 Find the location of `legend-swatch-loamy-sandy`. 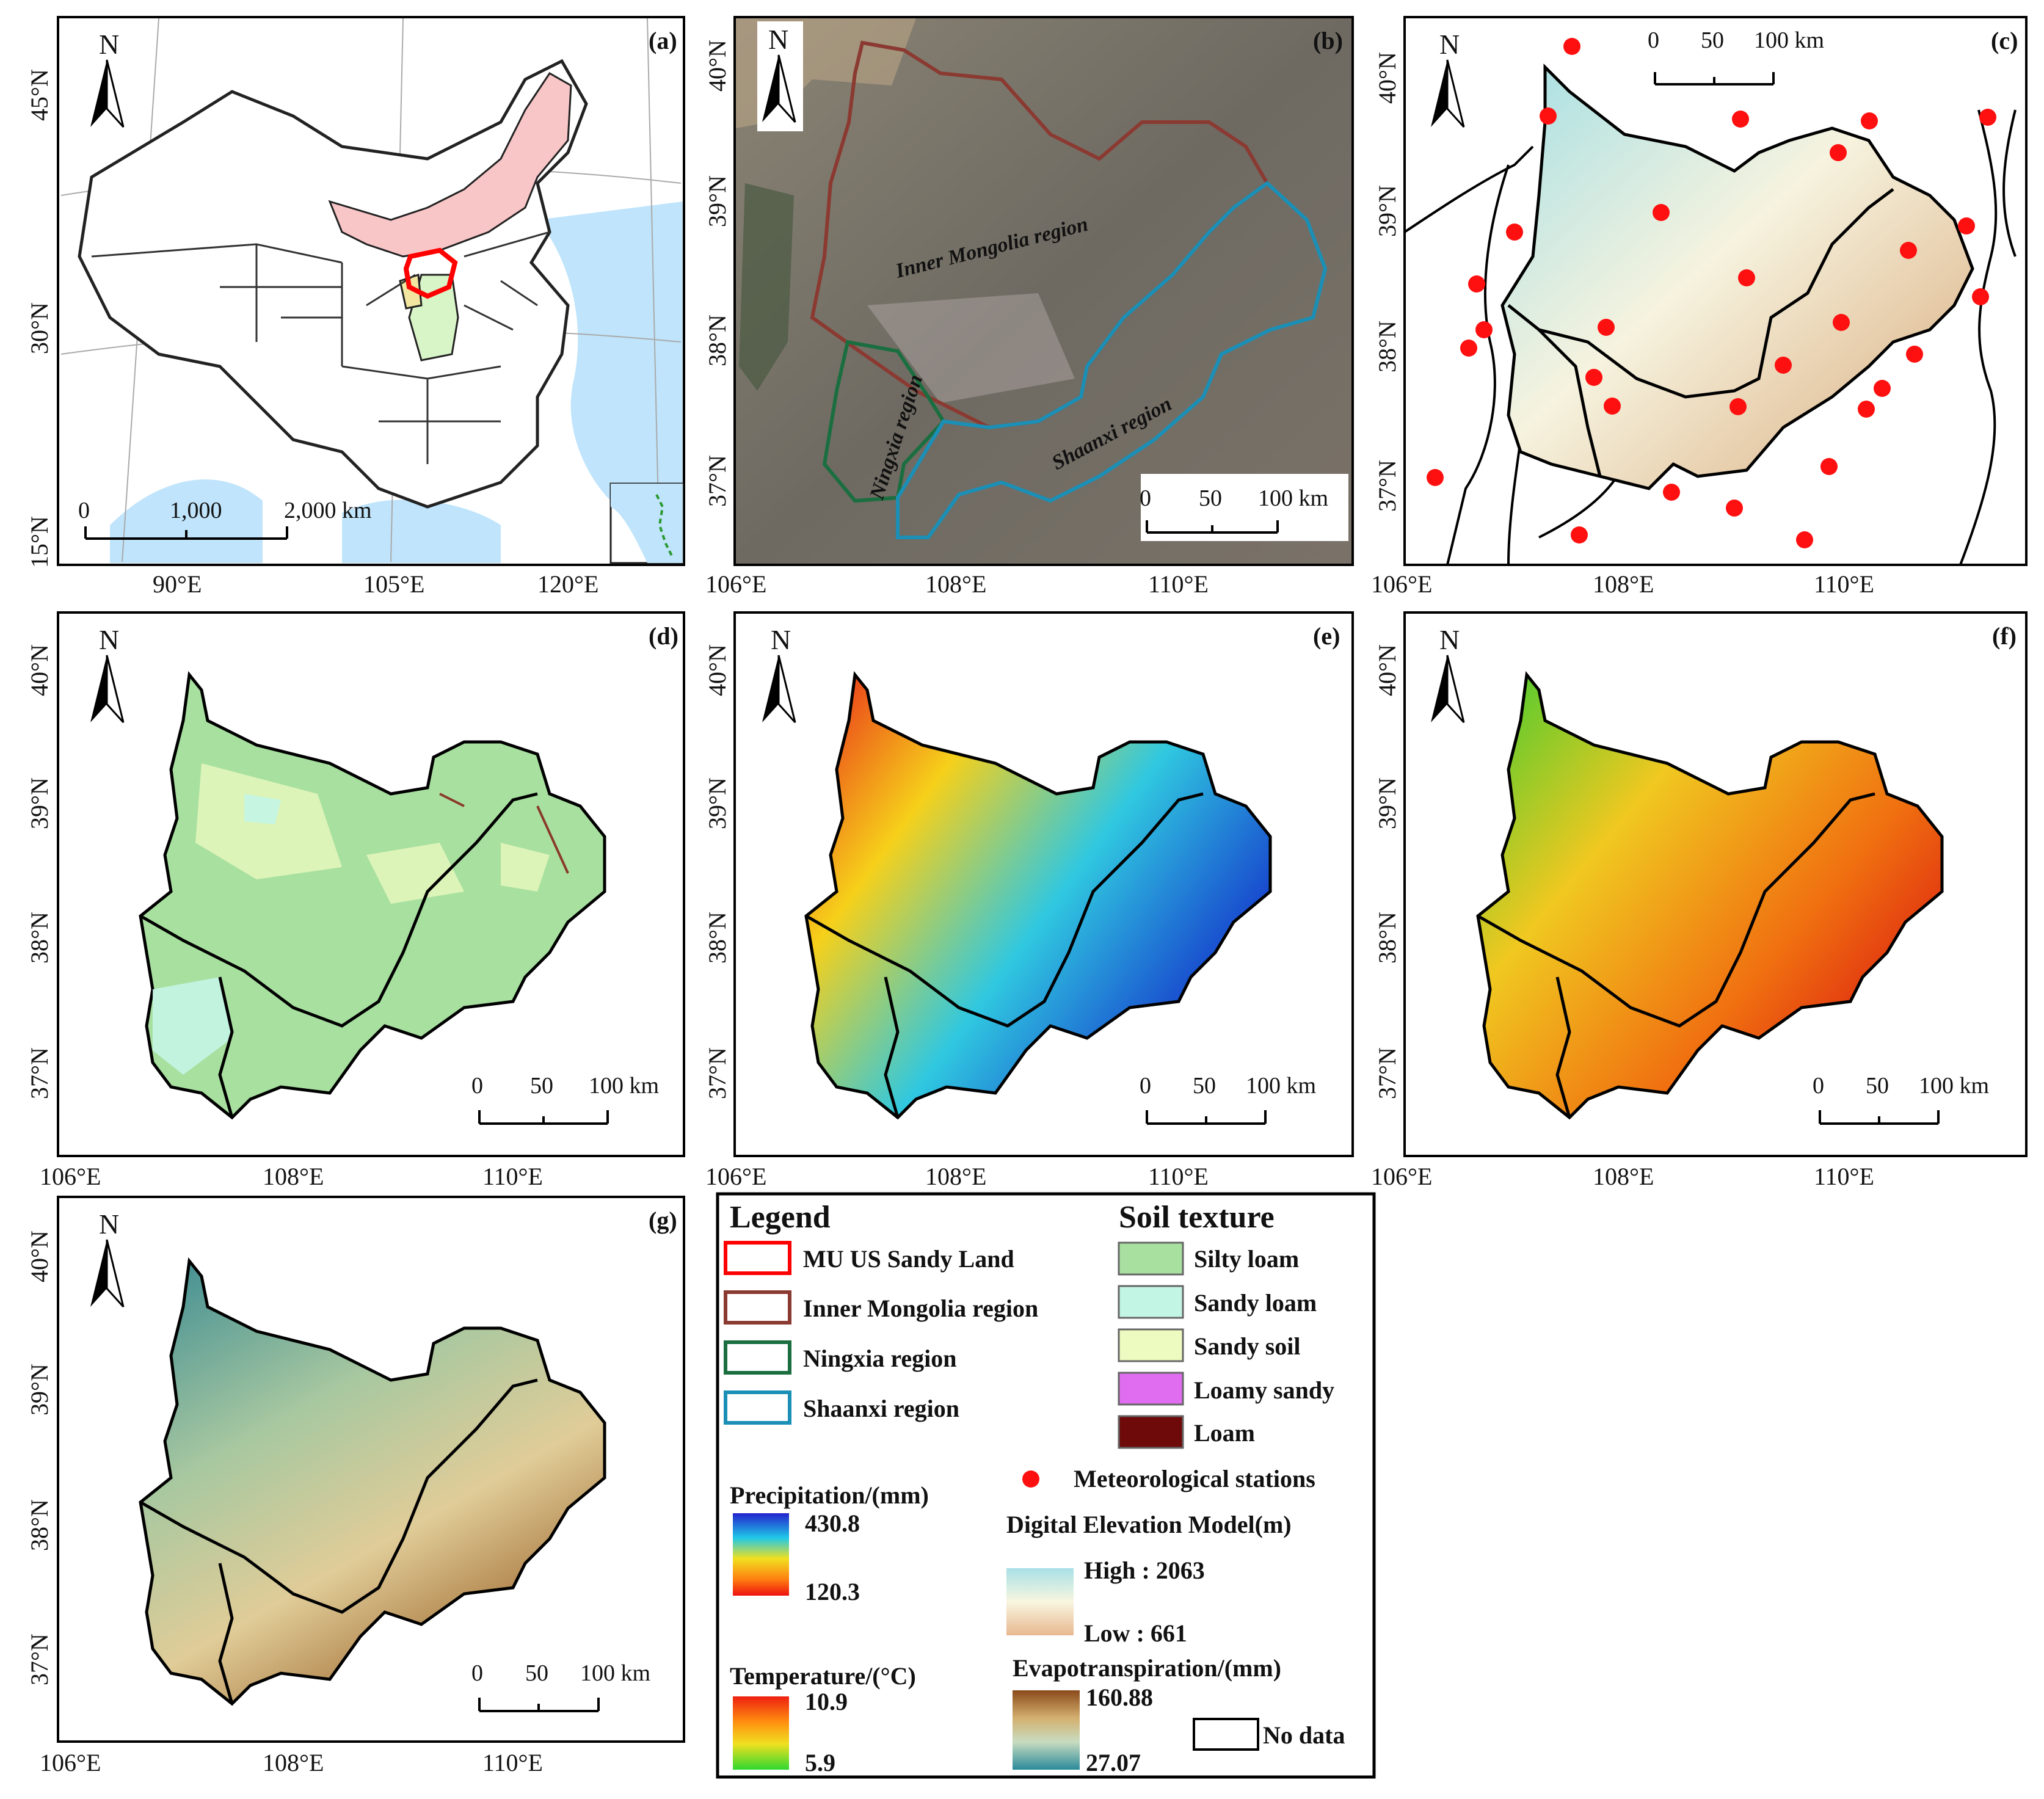

legend-swatch-loamy-sandy is located at coordinates (1151, 1389).